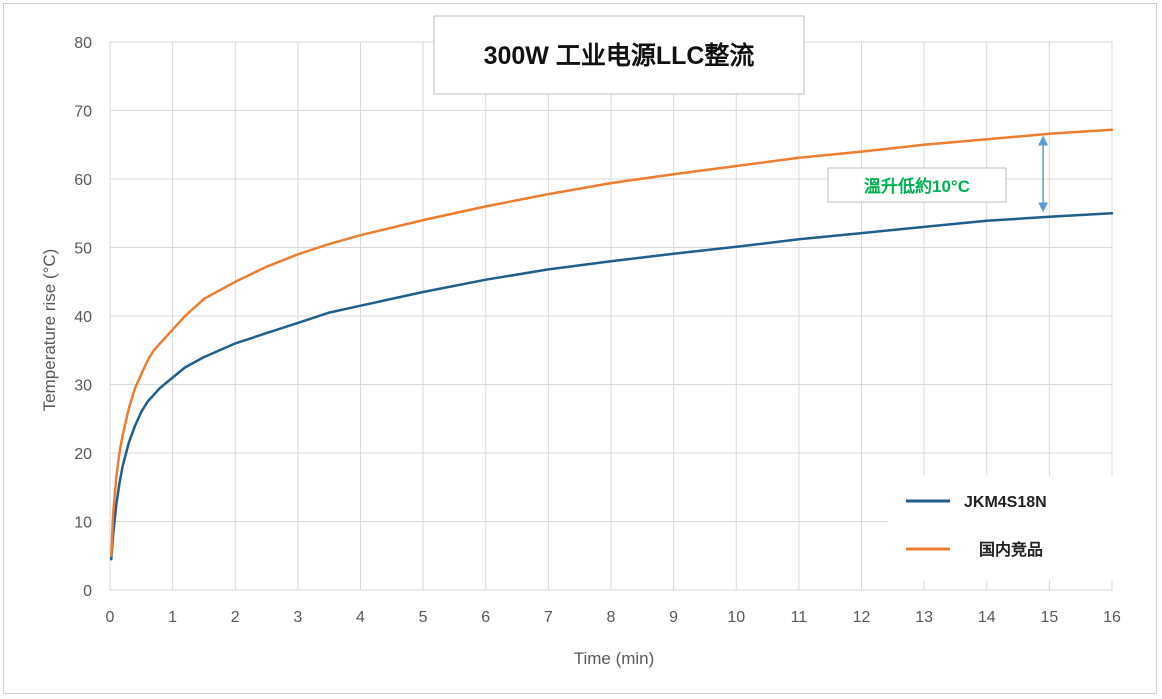 The width and height of the screenshot is (1162, 699). What do you see at coordinates (614, 658) in the screenshot?
I see `x-axis-title: Time (min)` at bounding box center [614, 658].